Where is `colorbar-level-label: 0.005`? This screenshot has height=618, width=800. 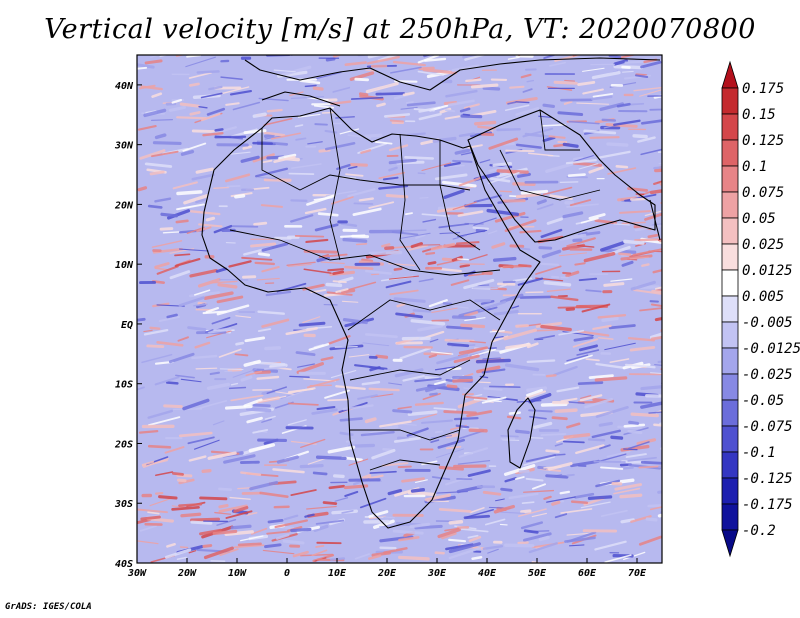 colorbar-level-label: 0.005 is located at coordinates (763, 297).